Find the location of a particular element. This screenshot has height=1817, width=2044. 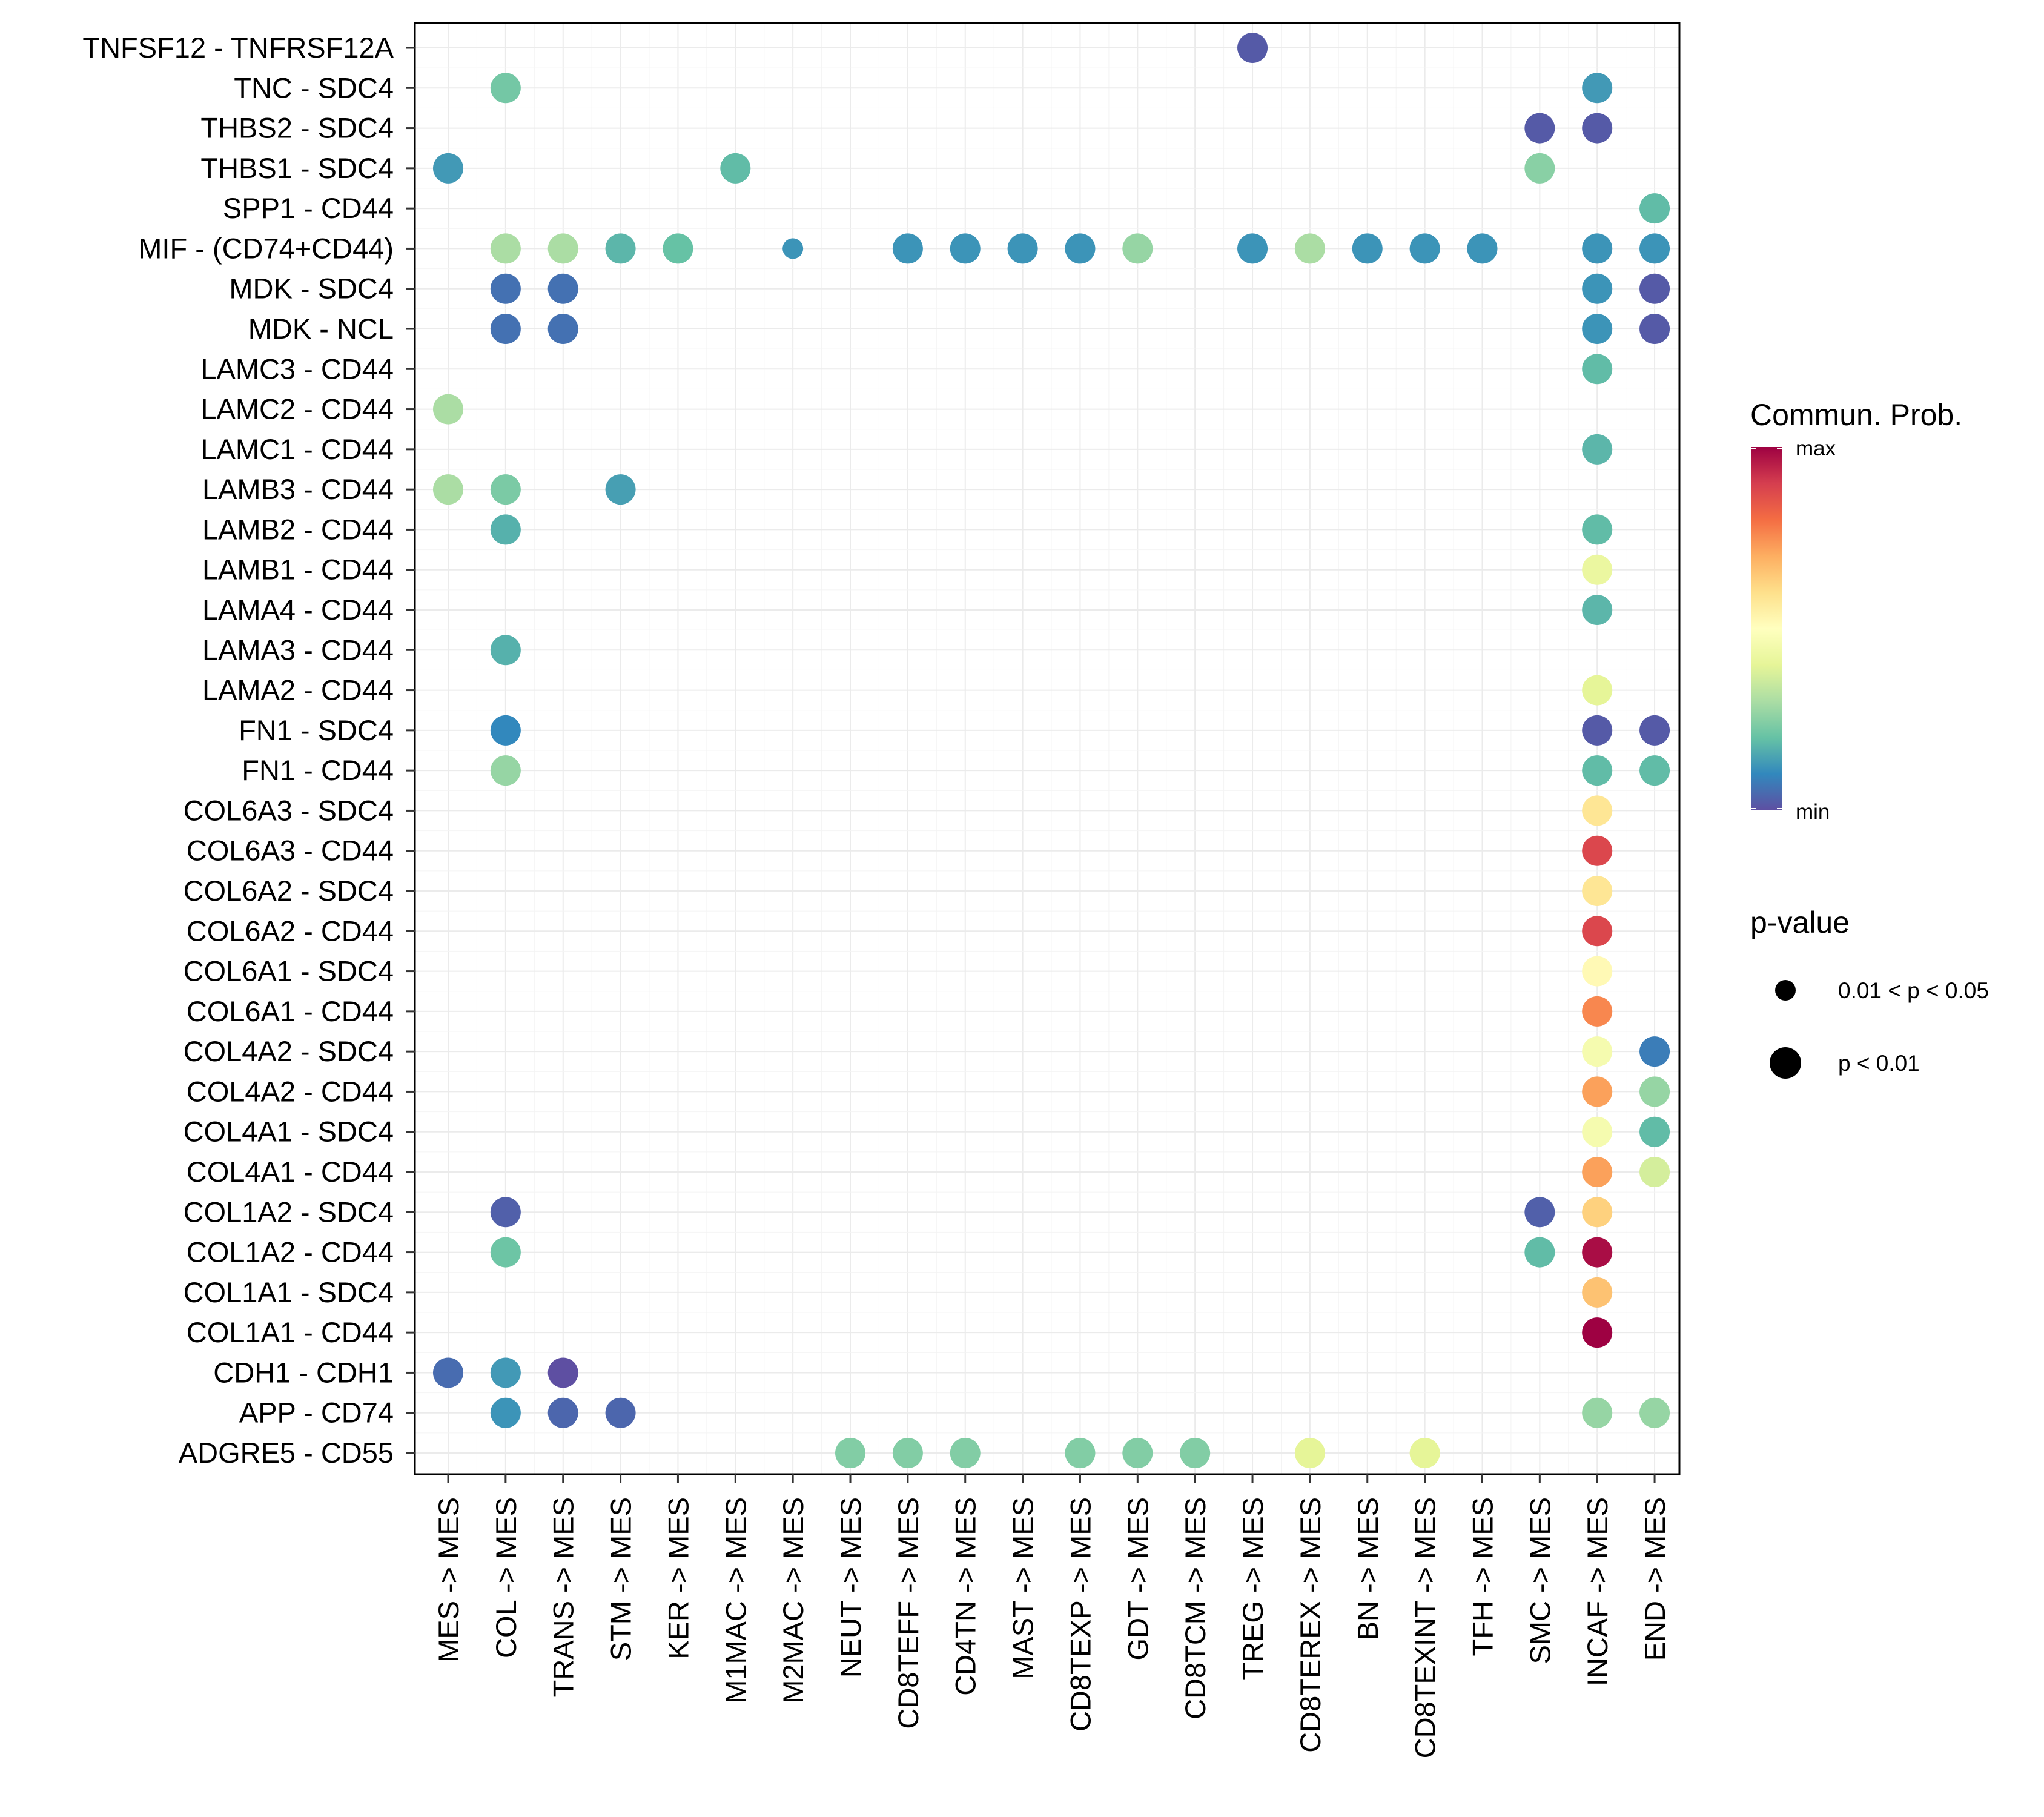

y-tick-label: LAMB1 - CD44 is located at coordinates (298, 570).